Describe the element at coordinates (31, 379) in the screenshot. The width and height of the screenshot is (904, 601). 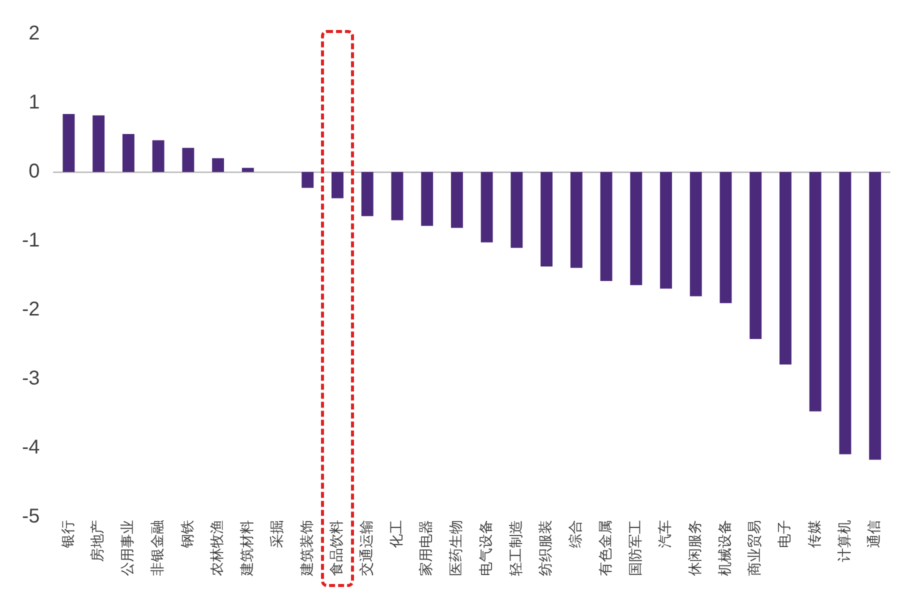
I see `y-tick-label: -3` at that location.